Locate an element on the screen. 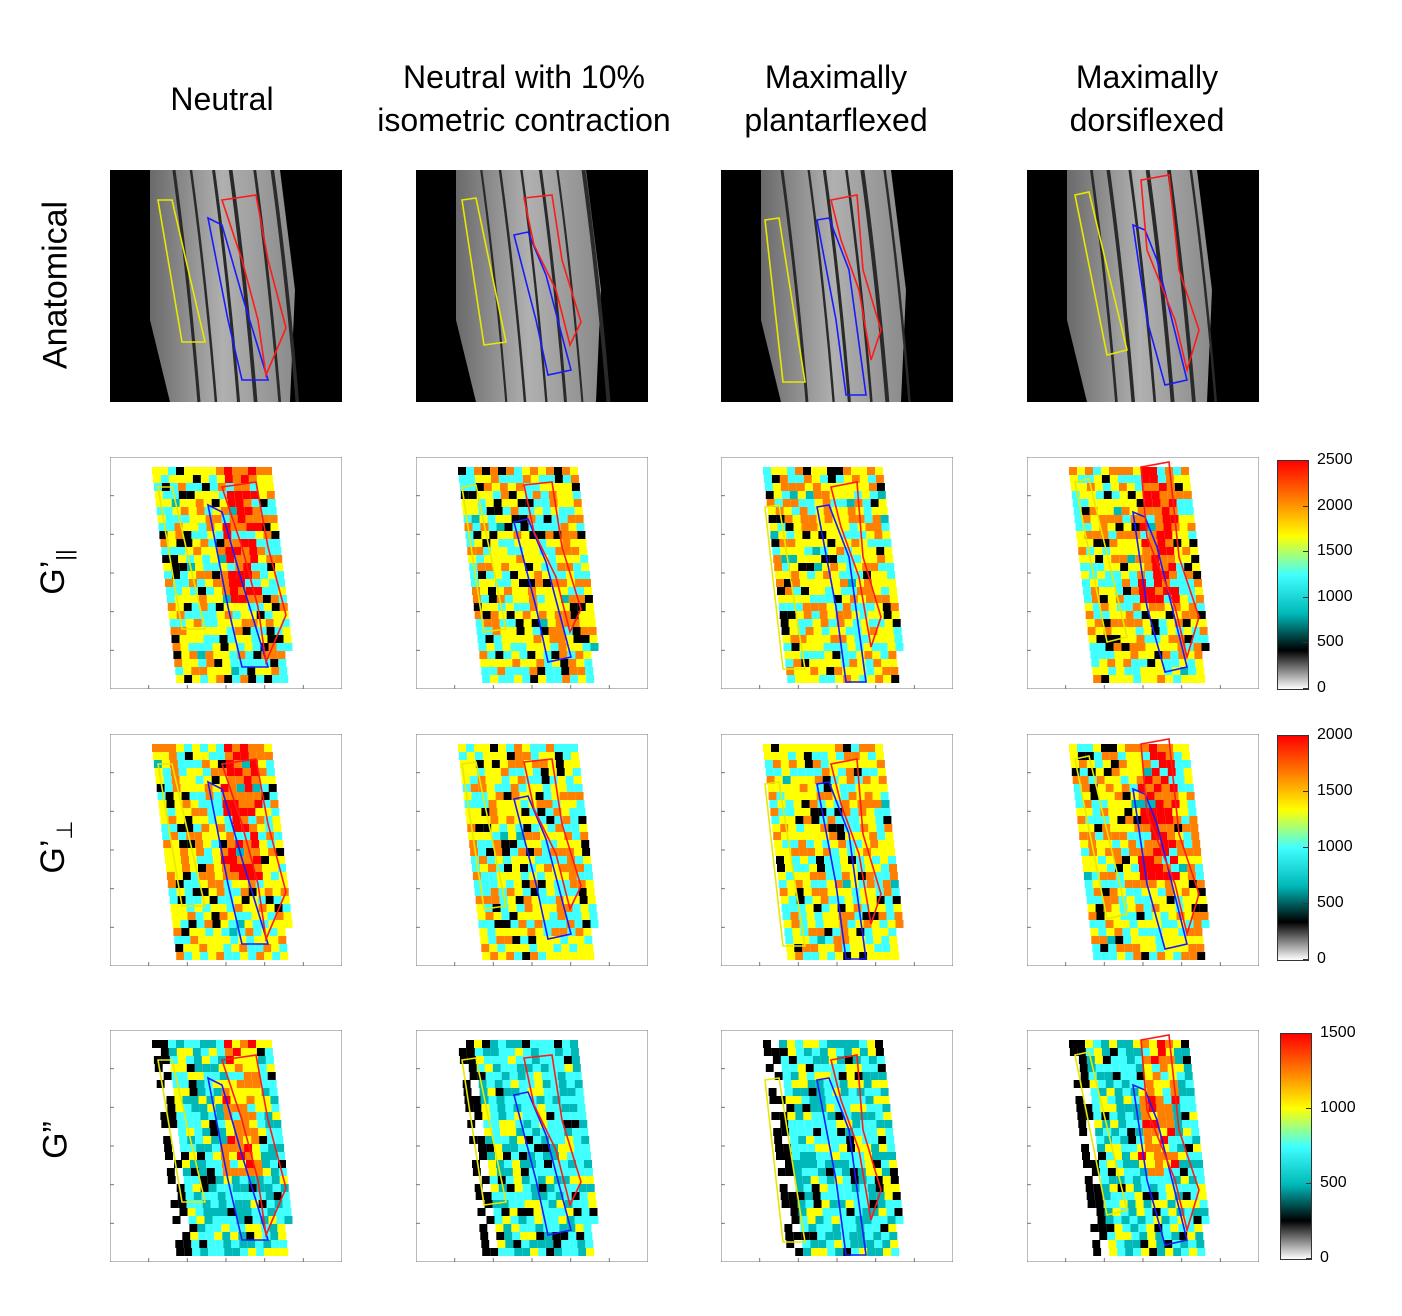 The image size is (1402, 1316). roi-outline-blue is located at coordinates (841, 870).